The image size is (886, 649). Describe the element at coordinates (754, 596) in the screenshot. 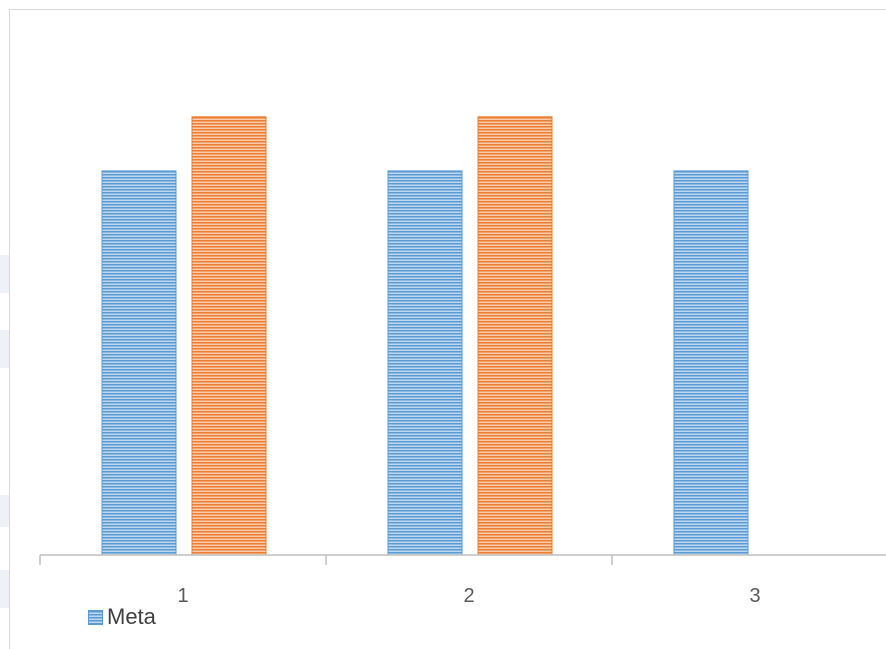

I see `x-tick-label: 3` at that location.